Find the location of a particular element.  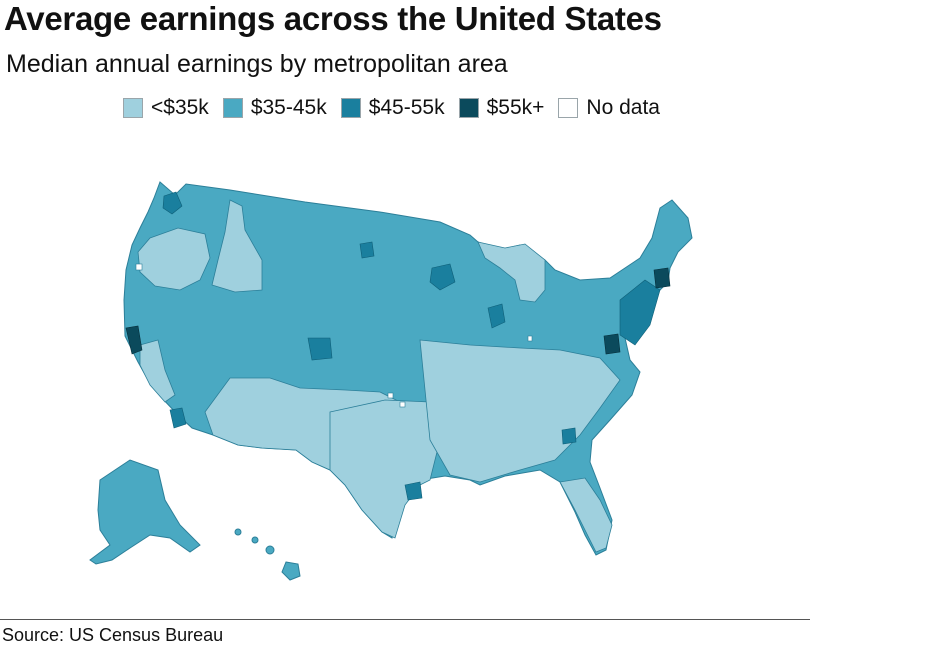

legend-item-no-data: No data is located at coordinates (609, 108).